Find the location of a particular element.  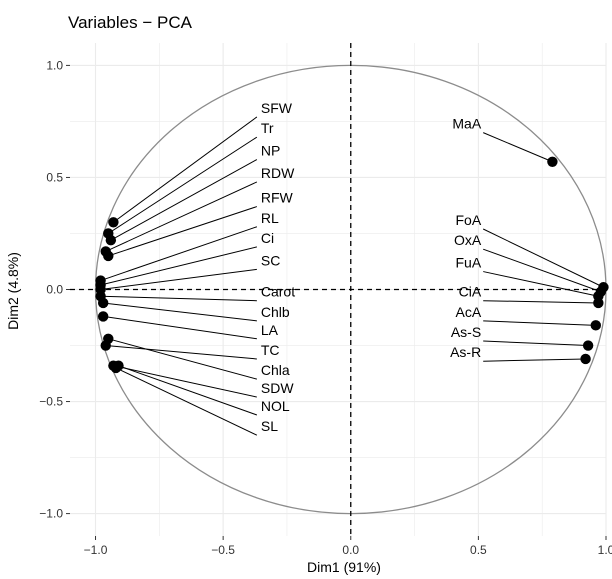

connector-carot is located at coordinates (178, 298).